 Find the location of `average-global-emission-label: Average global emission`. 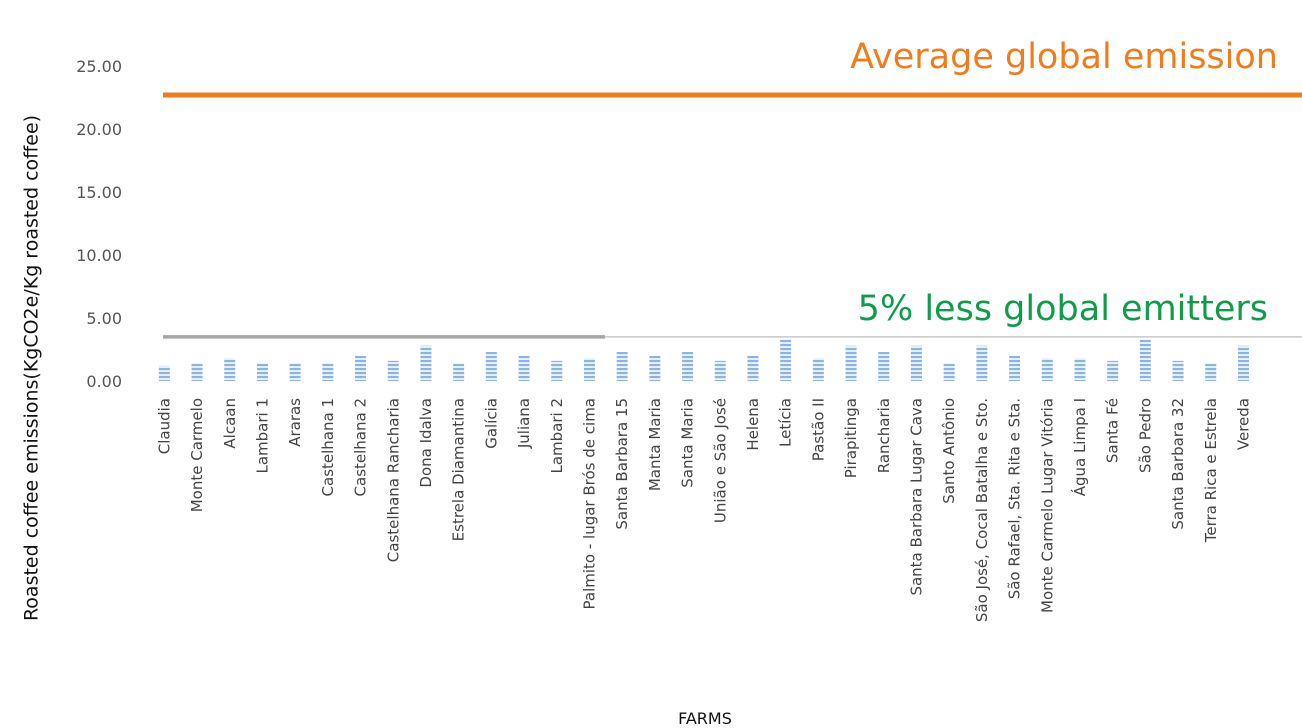

average-global-emission-label: Average global emission is located at coordinates (1064, 57).